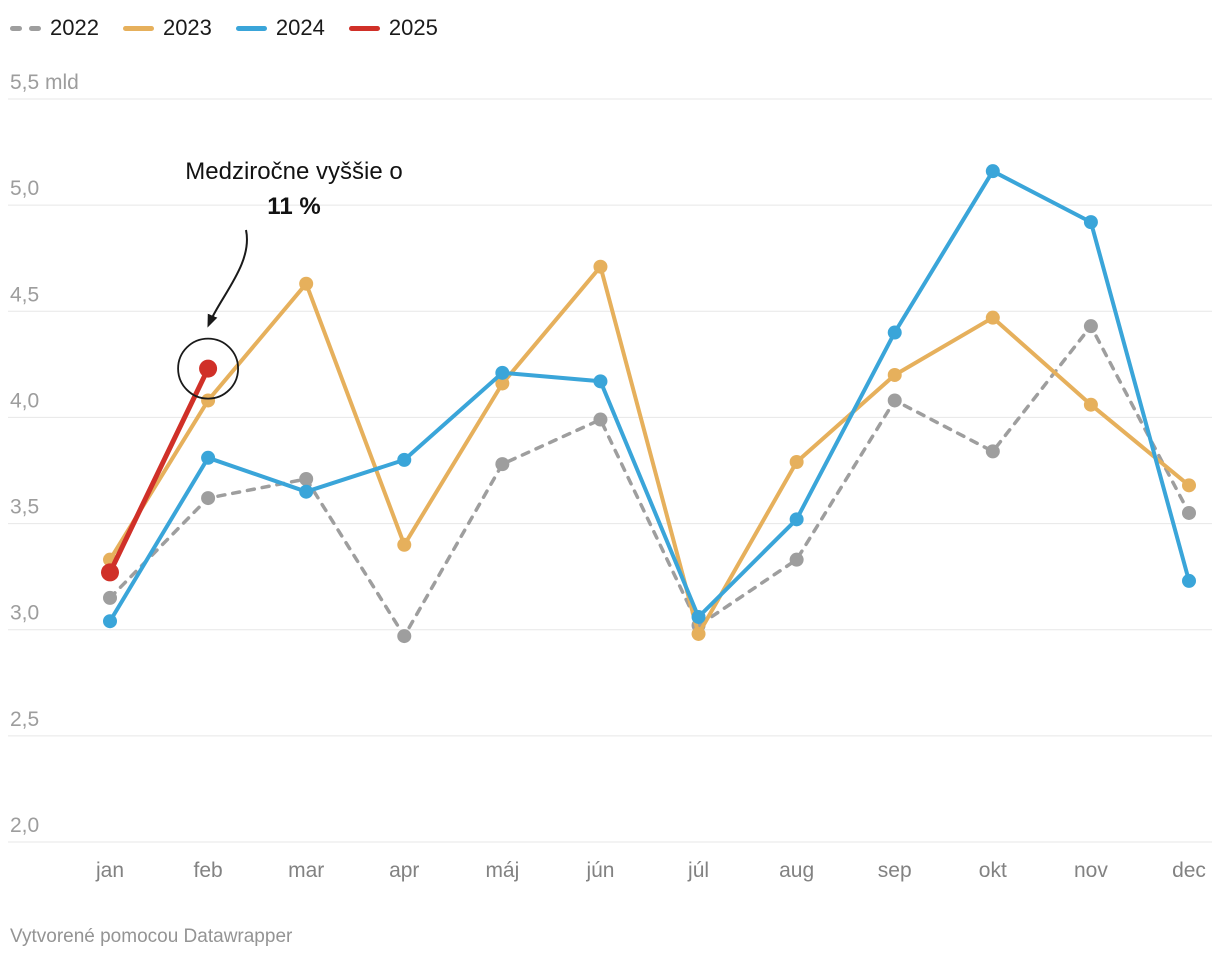  Describe the element at coordinates (300, 27) in the screenshot. I see `legend-label-2024: 2024` at that location.